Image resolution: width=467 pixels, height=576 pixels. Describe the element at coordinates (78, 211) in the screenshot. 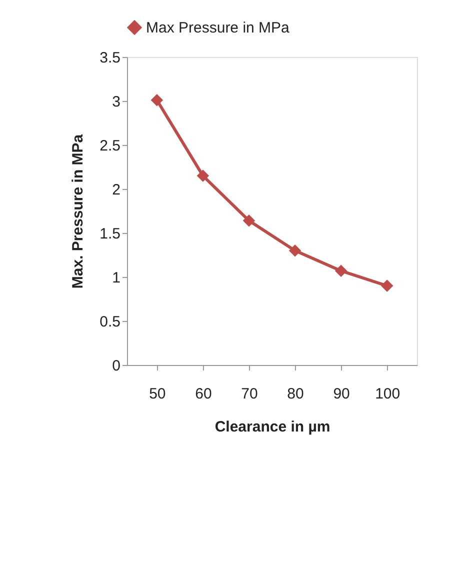

I see `y-axis-title: Max. Pressure in MPa` at that location.